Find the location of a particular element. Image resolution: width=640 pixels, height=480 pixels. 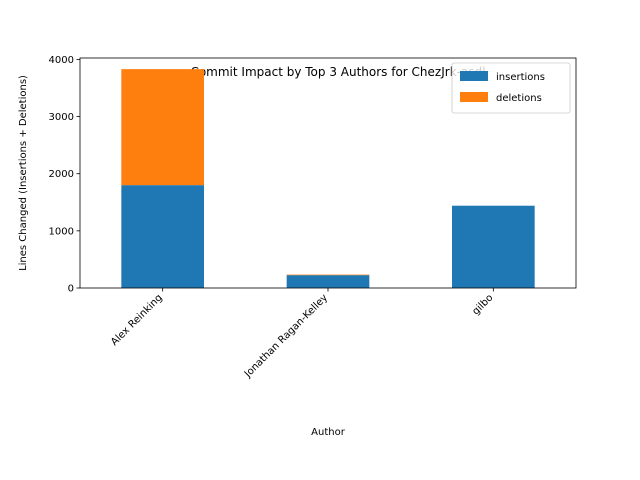

y-tick-label-4: 4000 is located at coordinates (61, 60).